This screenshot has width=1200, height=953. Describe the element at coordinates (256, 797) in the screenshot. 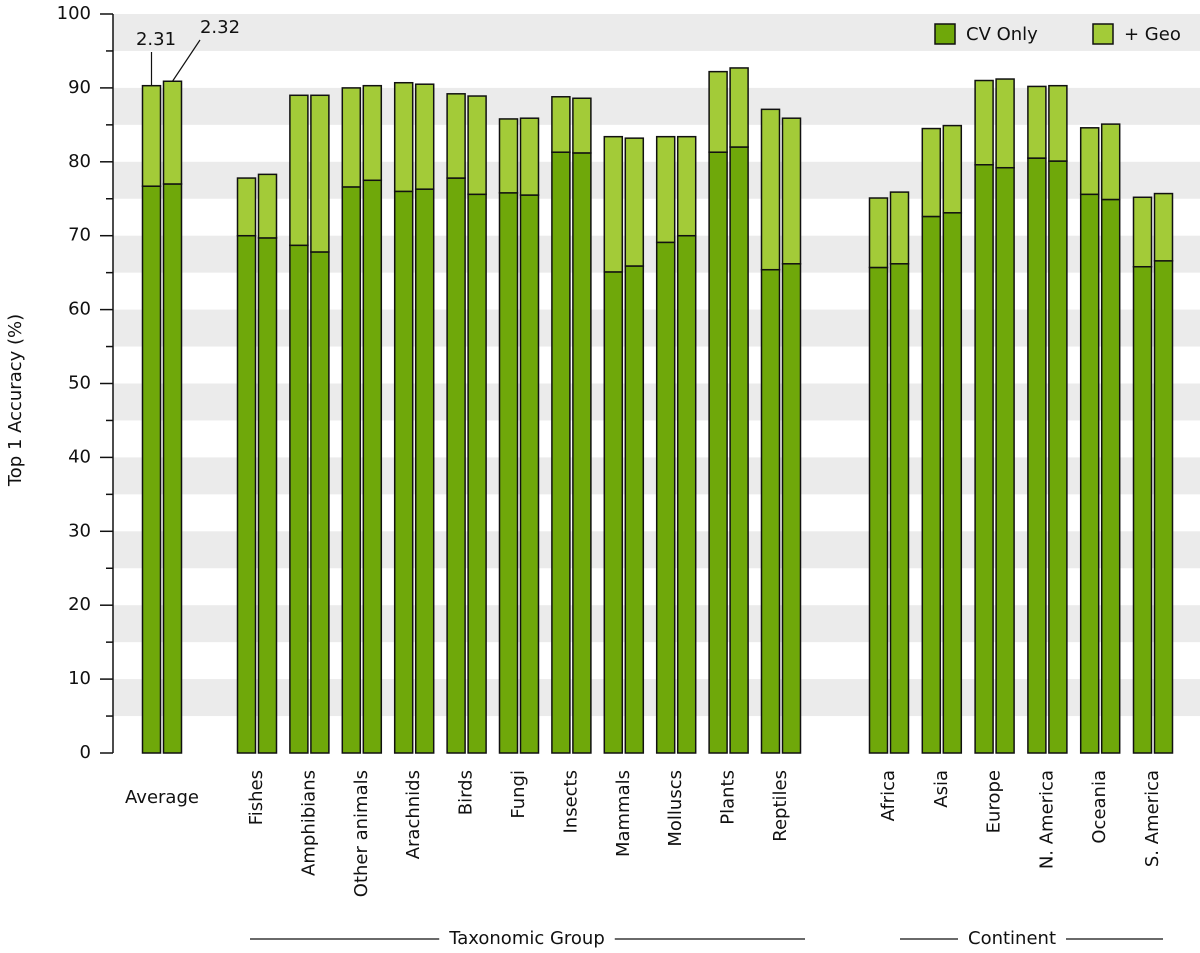

I see `x-tick-label: Fishes` at that location.